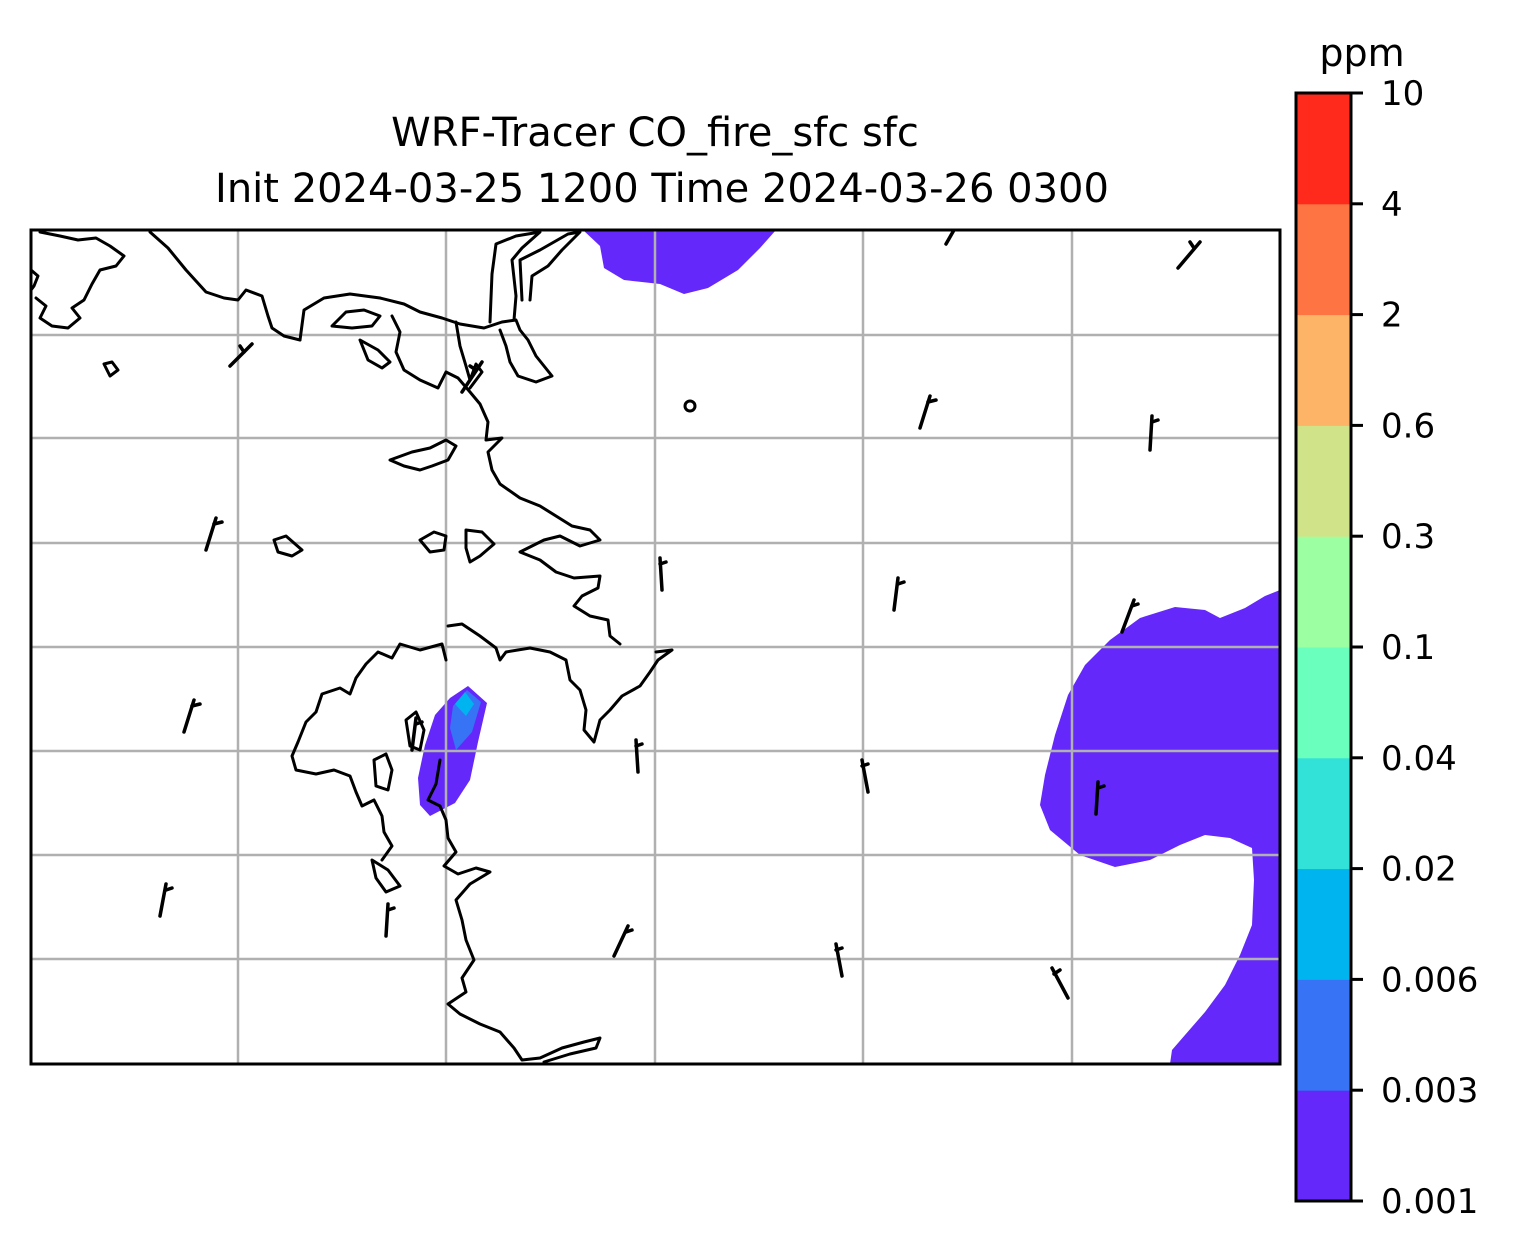 Image resolution: width=1528 pixels, height=1256 pixels. What do you see at coordinates (80, 280) in the screenshot?
I see `coastline-northwest` at bounding box center [80, 280].